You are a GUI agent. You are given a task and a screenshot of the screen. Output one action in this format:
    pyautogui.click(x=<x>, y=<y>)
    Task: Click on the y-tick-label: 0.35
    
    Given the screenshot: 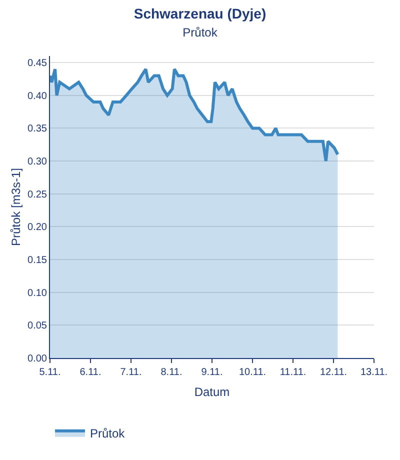 What is the action you would take?
    pyautogui.click(x=38, y=129)
    